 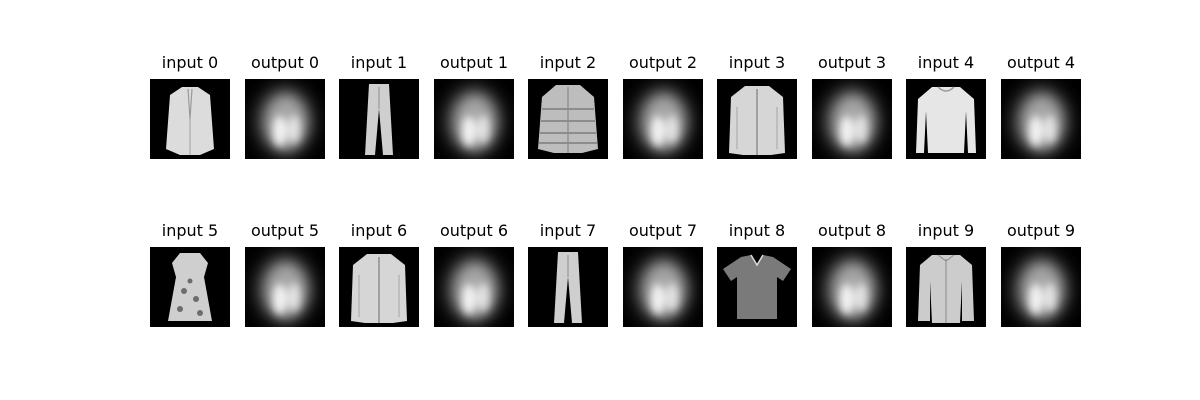 I want to click on panel-title: output 7, so click(x=663, y=230).